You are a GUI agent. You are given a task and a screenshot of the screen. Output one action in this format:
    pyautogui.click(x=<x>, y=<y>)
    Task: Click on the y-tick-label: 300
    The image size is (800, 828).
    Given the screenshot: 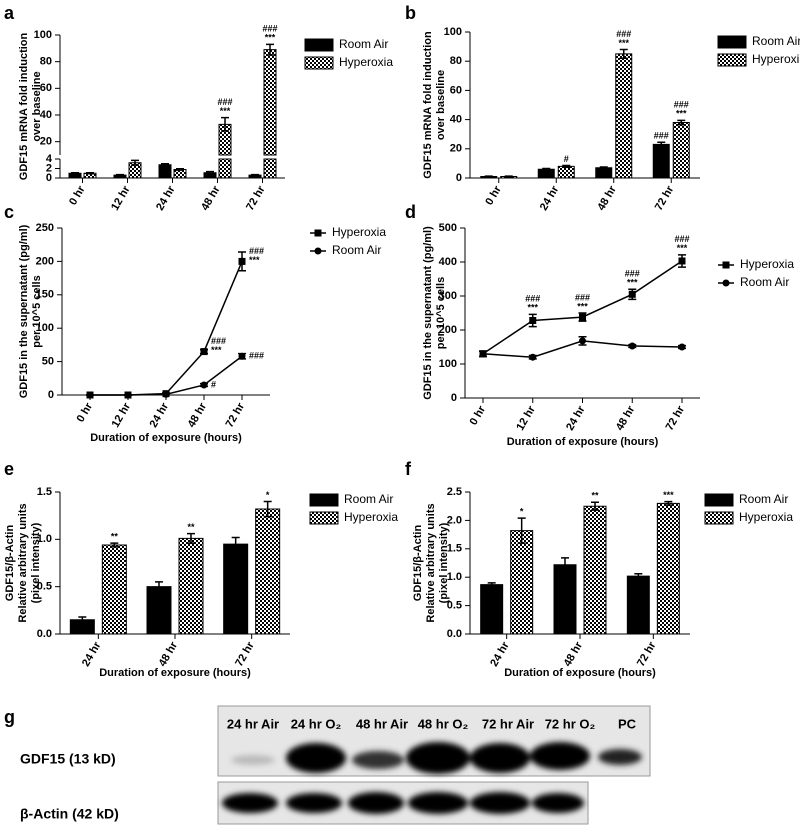 What is the action you would take?
    pyautogui.click(x=448, y=296)
    